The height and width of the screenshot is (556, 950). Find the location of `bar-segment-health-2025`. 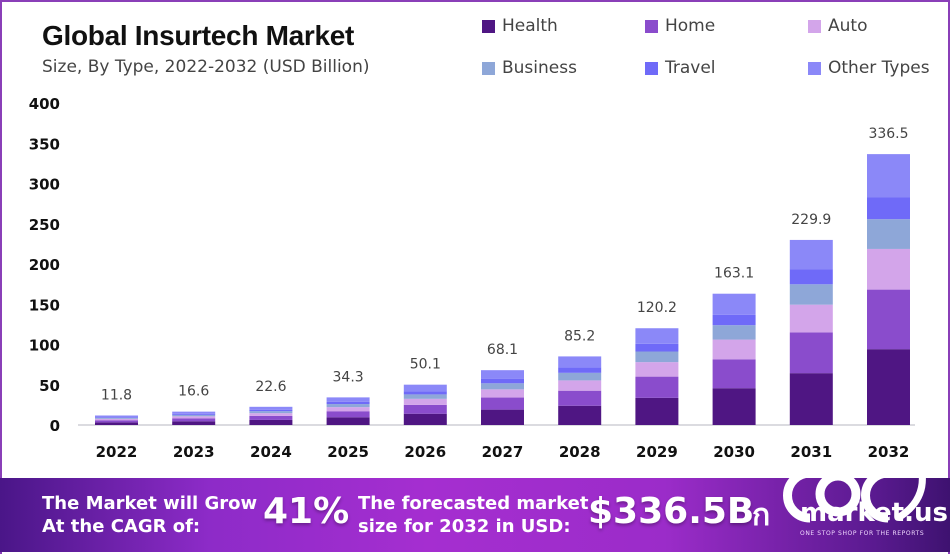

bar-segment-health-2025 is located at coordinates (348, 421).